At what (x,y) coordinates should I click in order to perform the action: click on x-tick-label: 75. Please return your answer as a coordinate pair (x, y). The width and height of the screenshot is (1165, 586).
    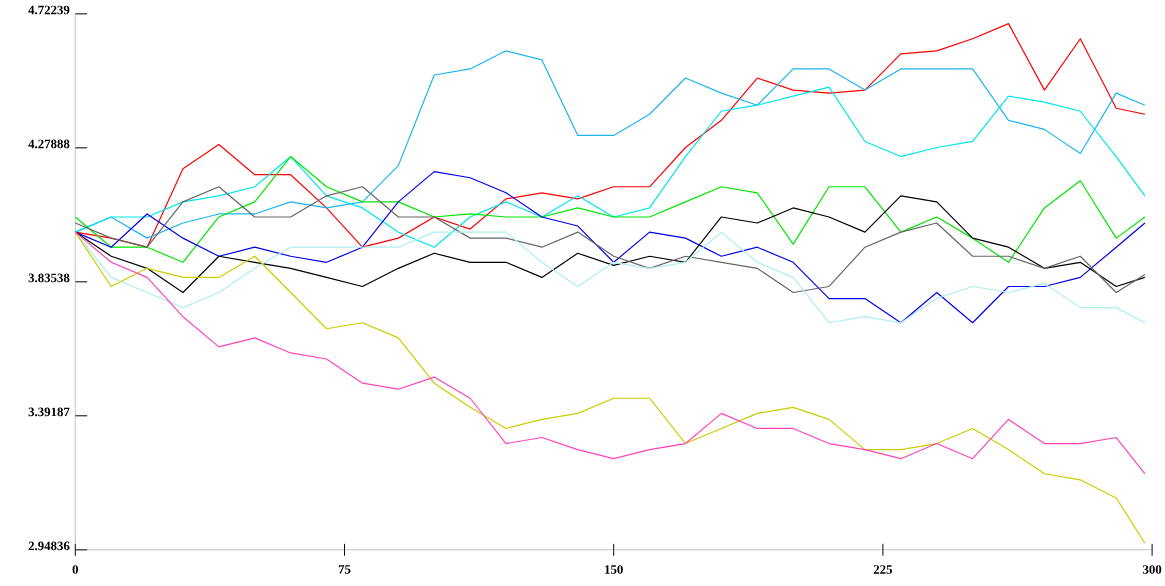
    Looking at the image, I should click on (344, 569).